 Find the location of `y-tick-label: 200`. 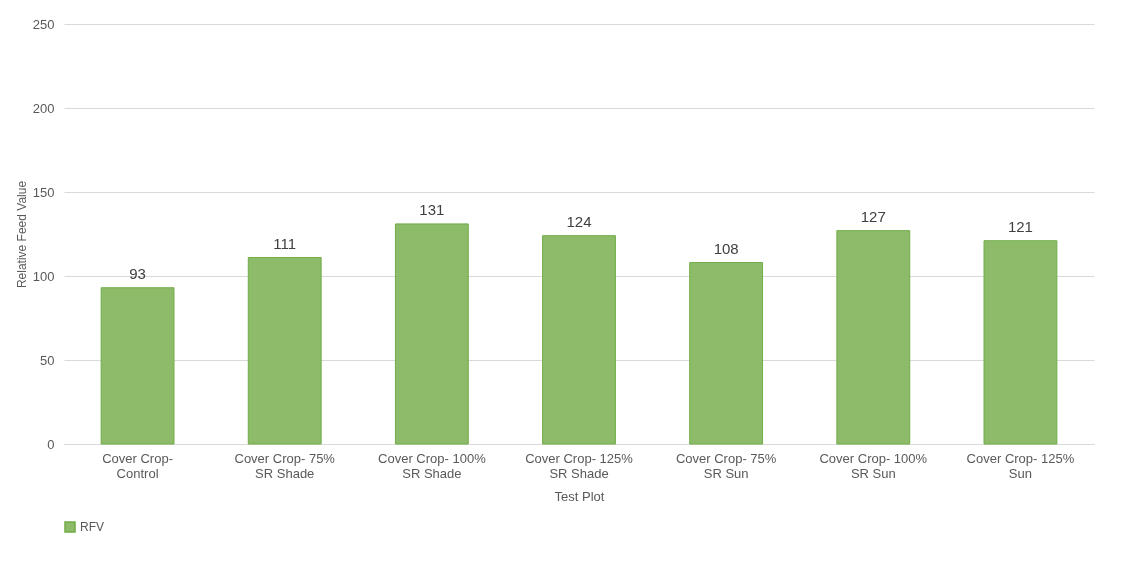

y-tick-label: 200 is located at coordinates (43, 108).